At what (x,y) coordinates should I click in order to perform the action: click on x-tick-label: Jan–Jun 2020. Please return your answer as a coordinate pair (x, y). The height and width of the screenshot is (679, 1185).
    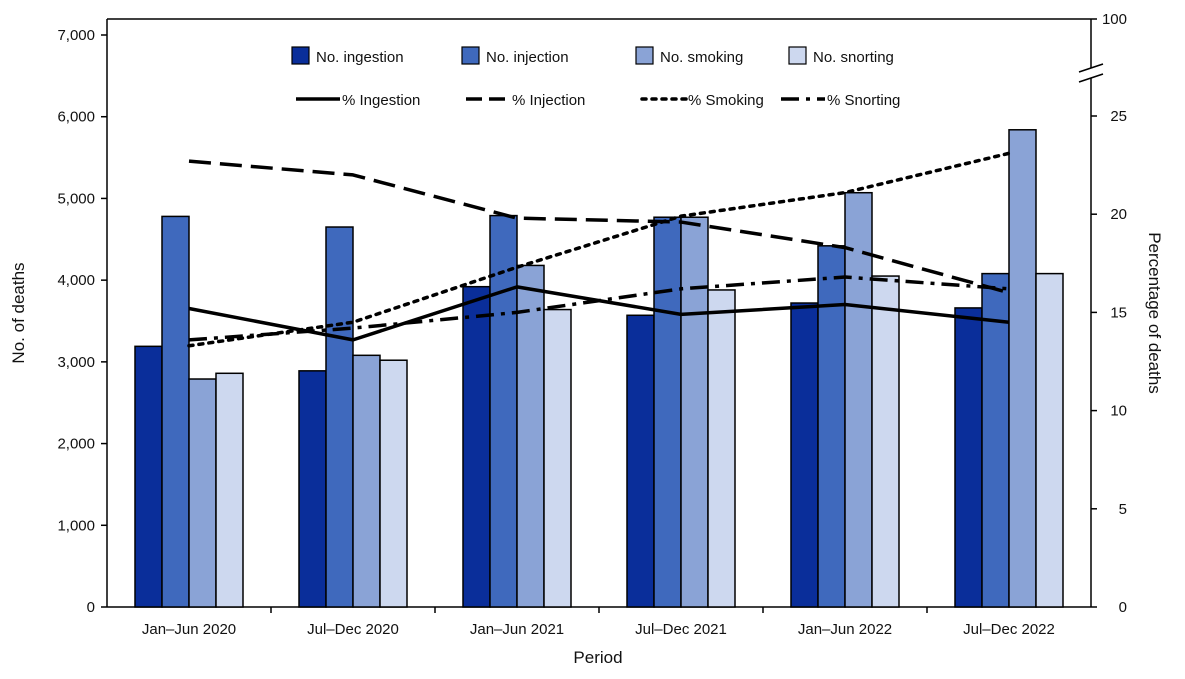
    Looking at the image, I should click on (189, 629).